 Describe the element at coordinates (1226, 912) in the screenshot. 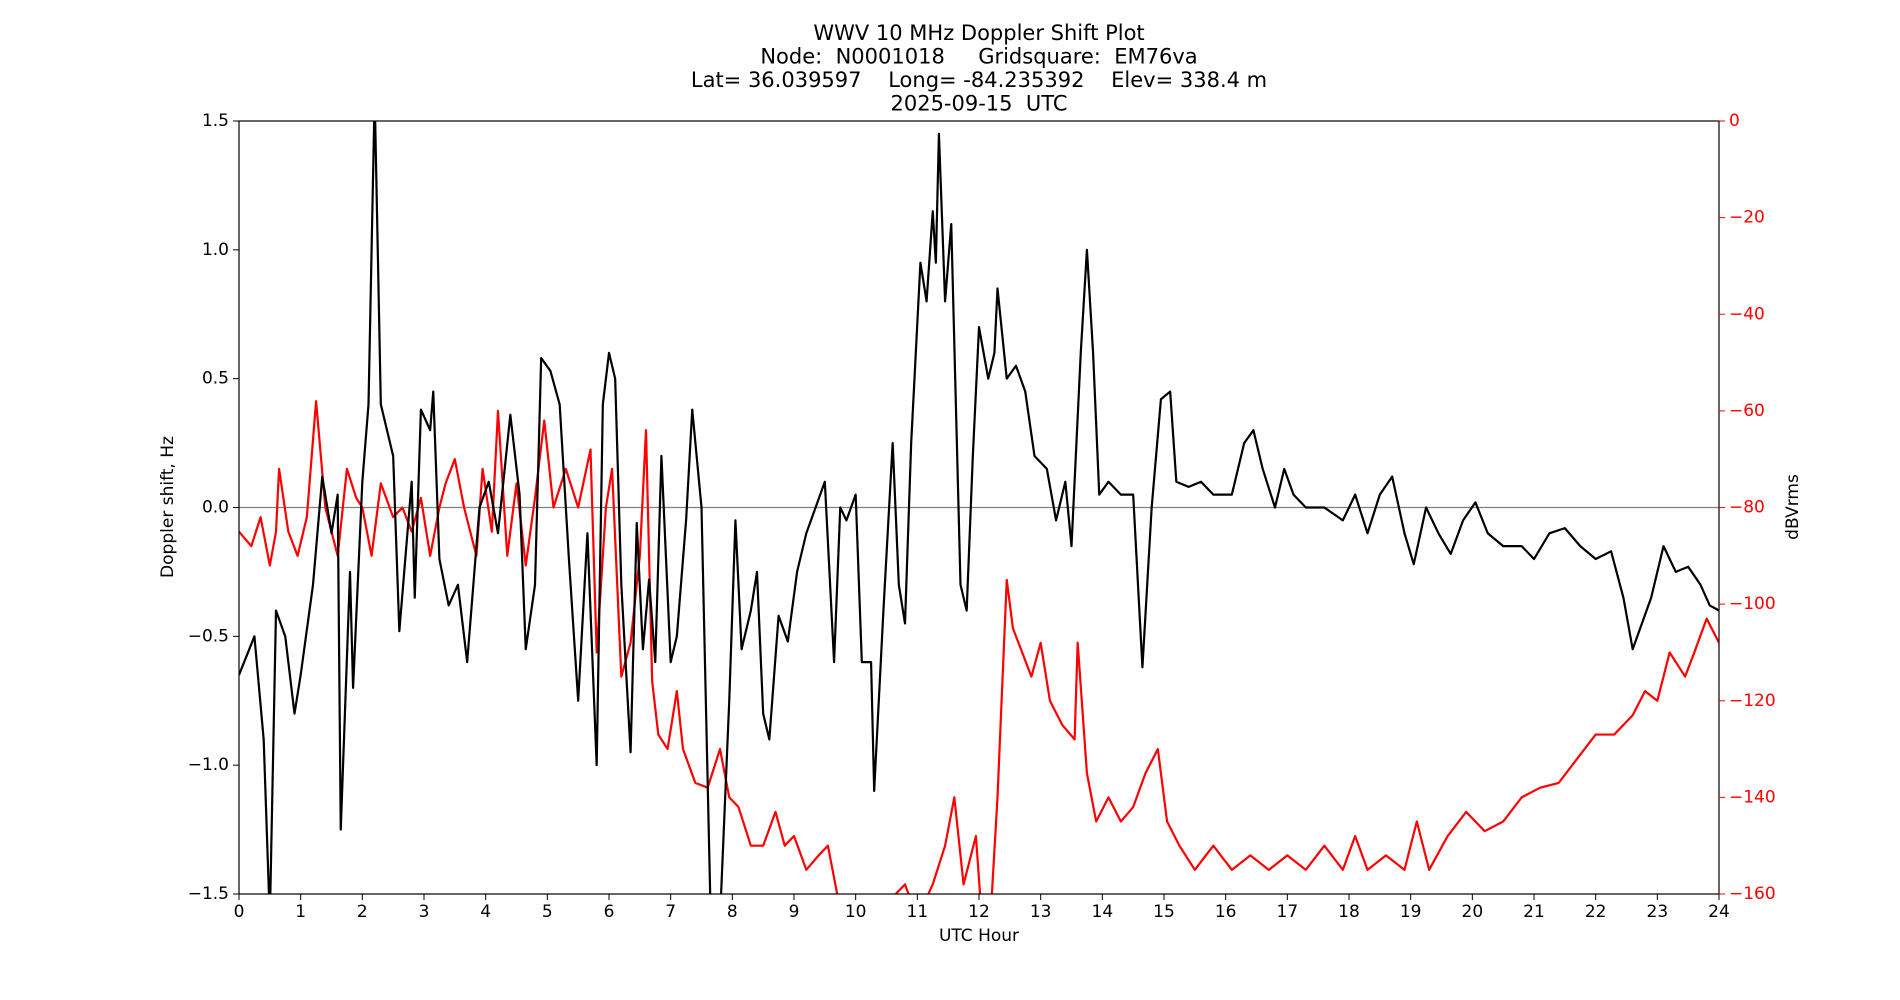

I see `x-tick-label: 16` at that location.